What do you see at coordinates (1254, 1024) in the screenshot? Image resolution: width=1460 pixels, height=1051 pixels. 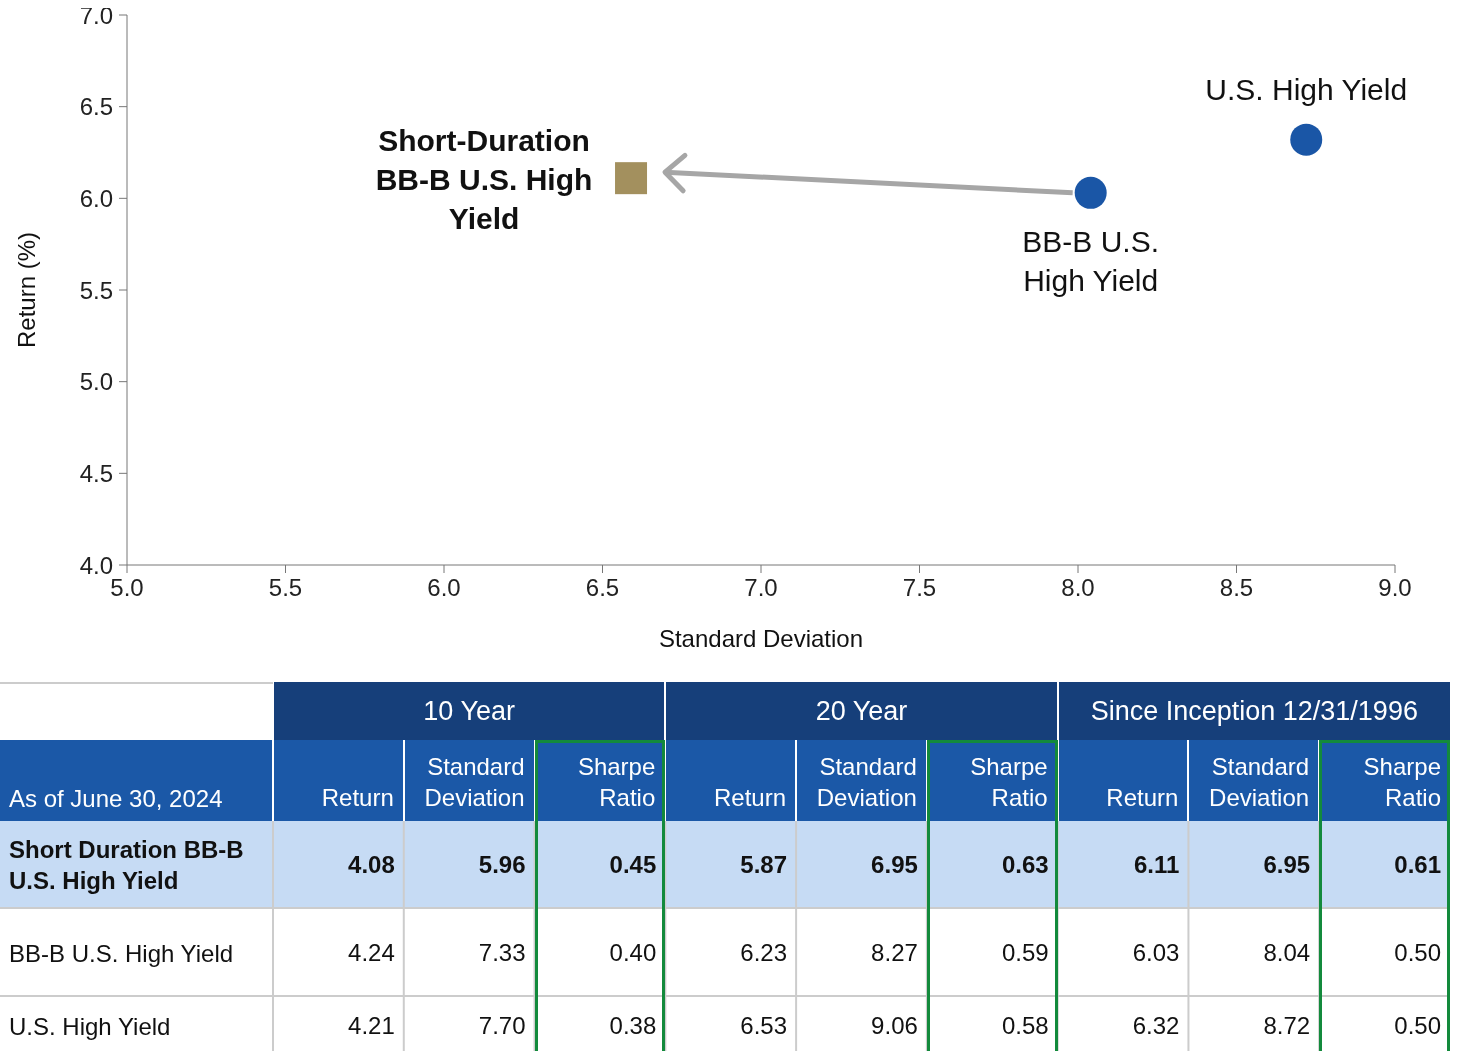 I see `data-label: 8.72` at bounding box center [1254, 1024].